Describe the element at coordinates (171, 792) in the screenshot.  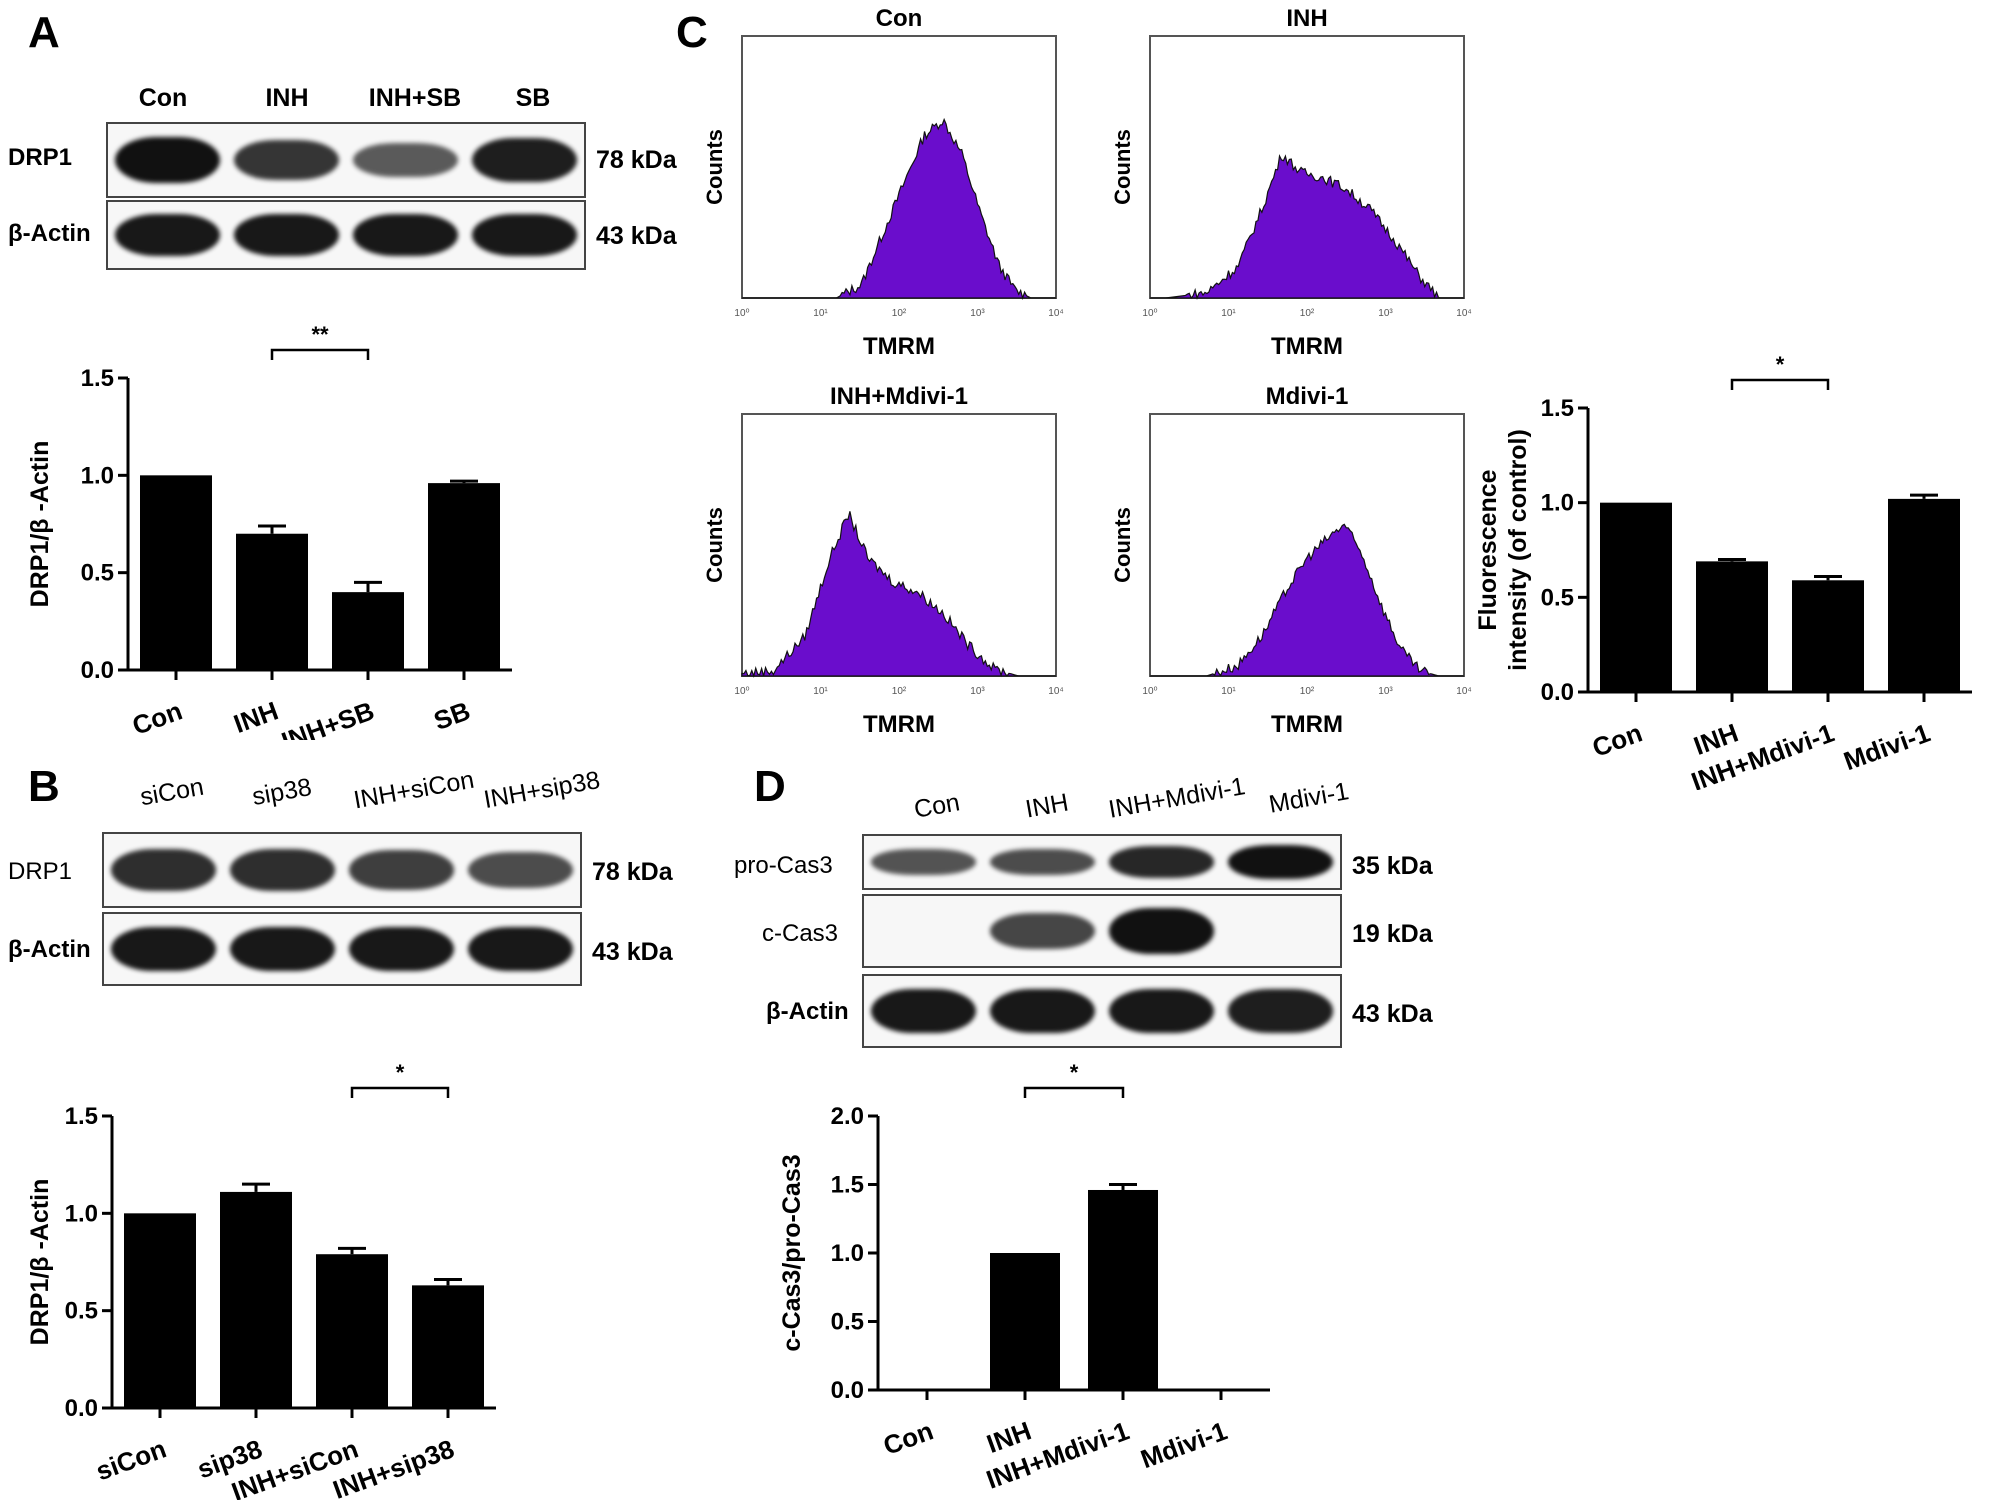
I see `lane-label: siCon` at that location.